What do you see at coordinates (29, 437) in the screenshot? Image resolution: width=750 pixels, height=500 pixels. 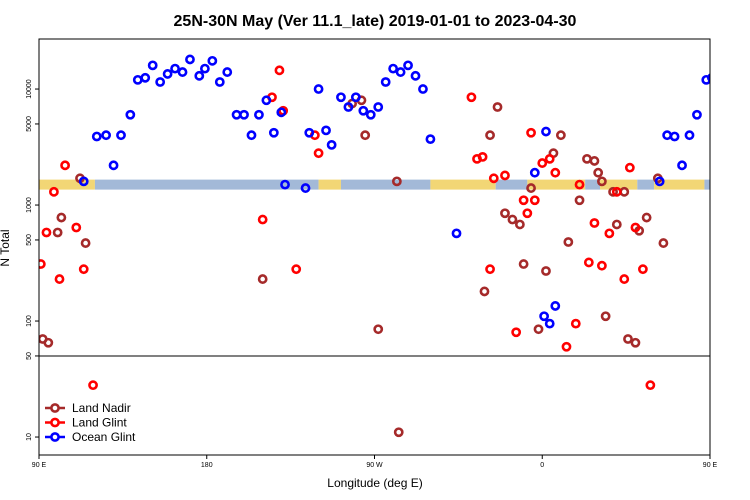 I see `y-tick-label: 10` at bounding box center [29, 437].